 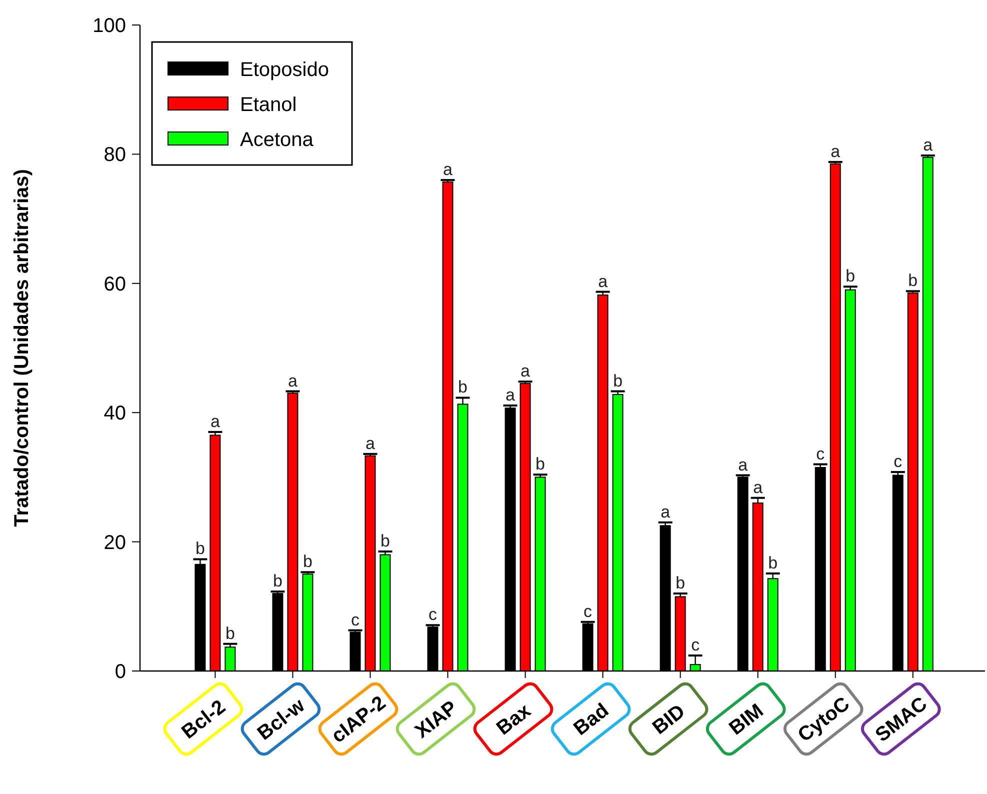 What do you see at coordinates (284, 70) in the screenshot?
I see `legend-label: Etoposido` at bounding box center [284, 70].